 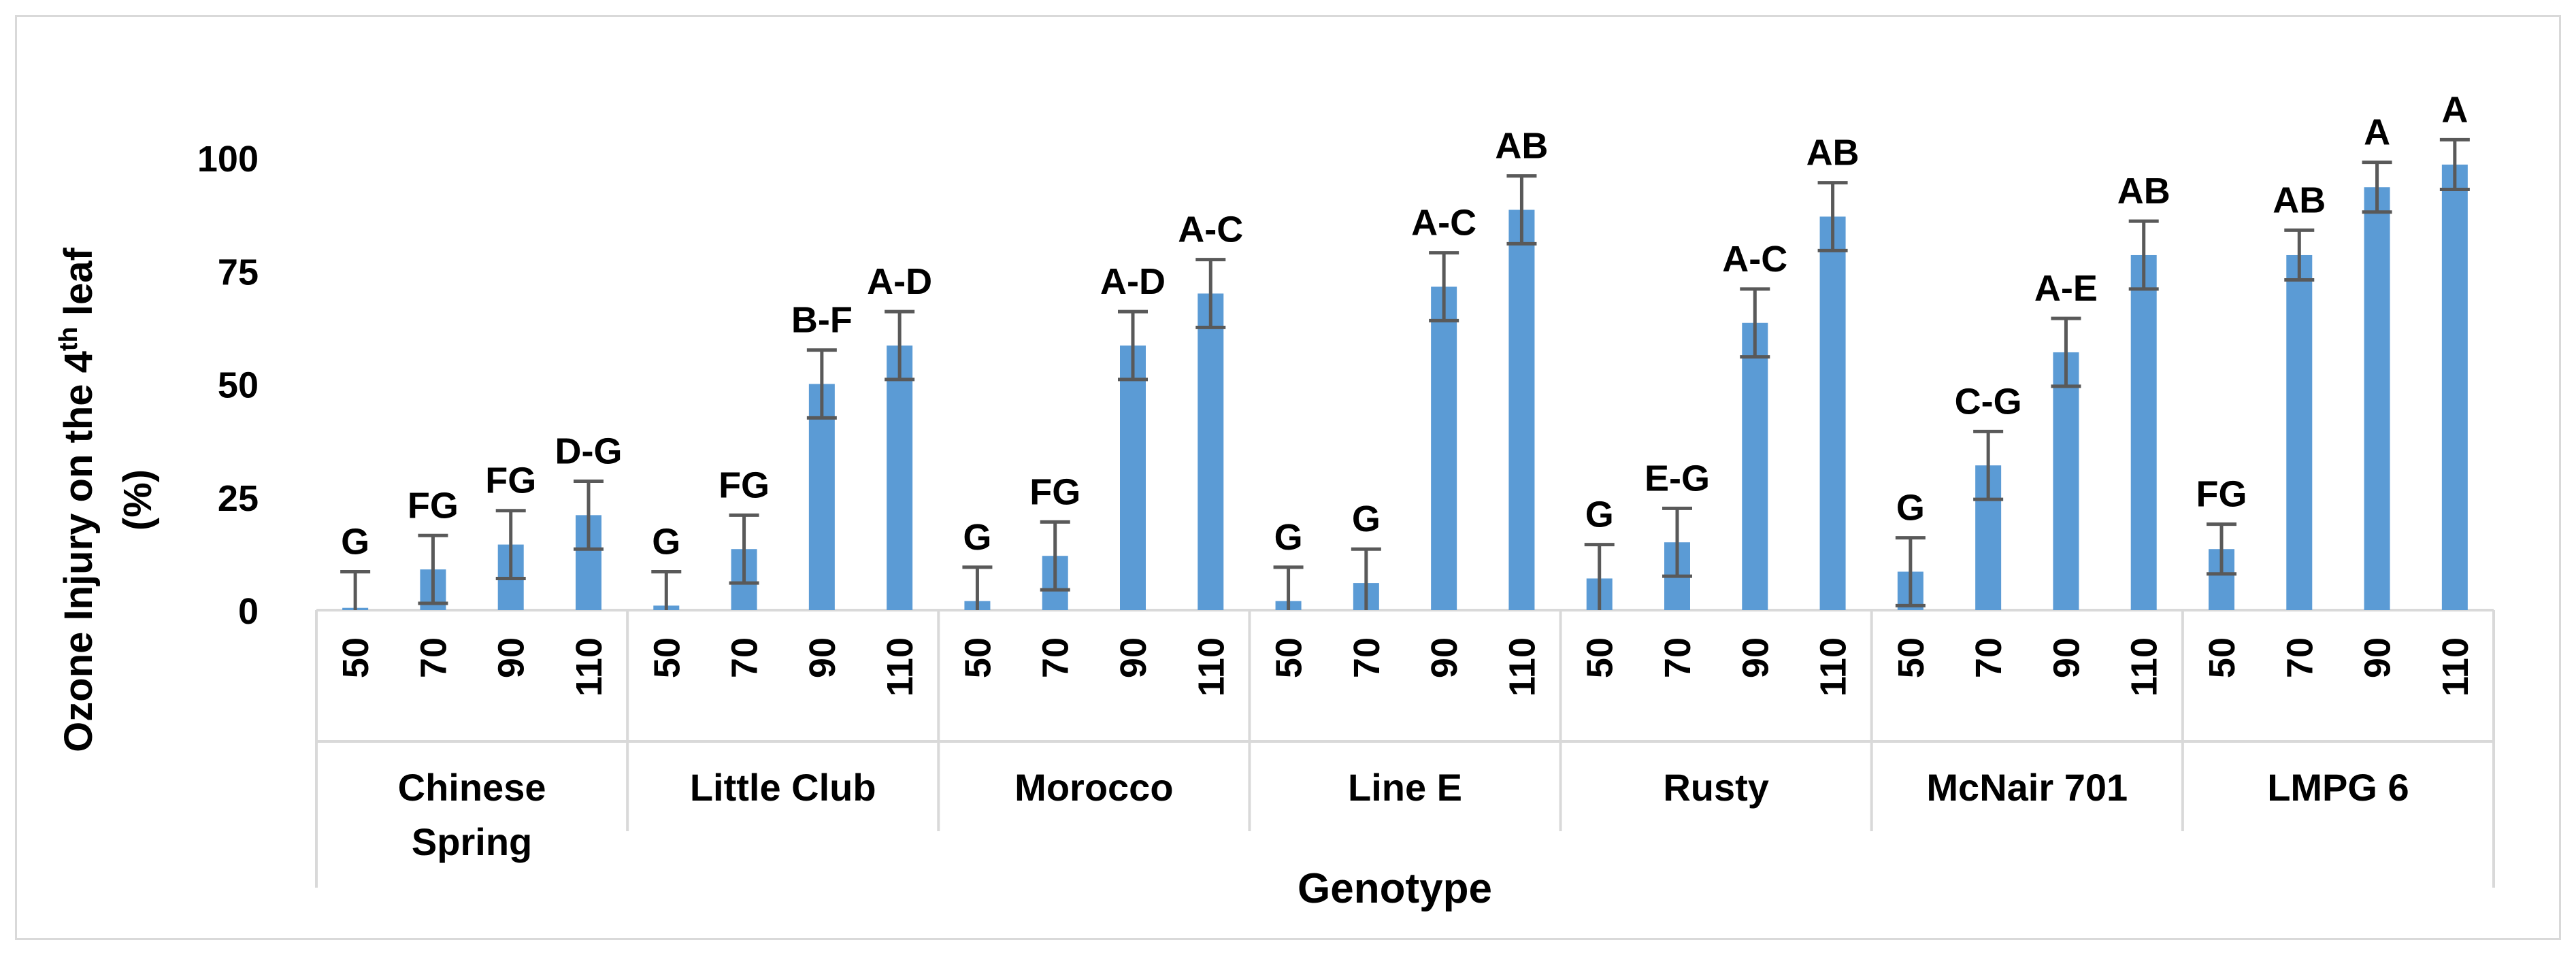 What do you see at coordinates (2027, 787) in the screenshot?
I see `genotype-label: McNair 701` at bounding box center [2027, 787].